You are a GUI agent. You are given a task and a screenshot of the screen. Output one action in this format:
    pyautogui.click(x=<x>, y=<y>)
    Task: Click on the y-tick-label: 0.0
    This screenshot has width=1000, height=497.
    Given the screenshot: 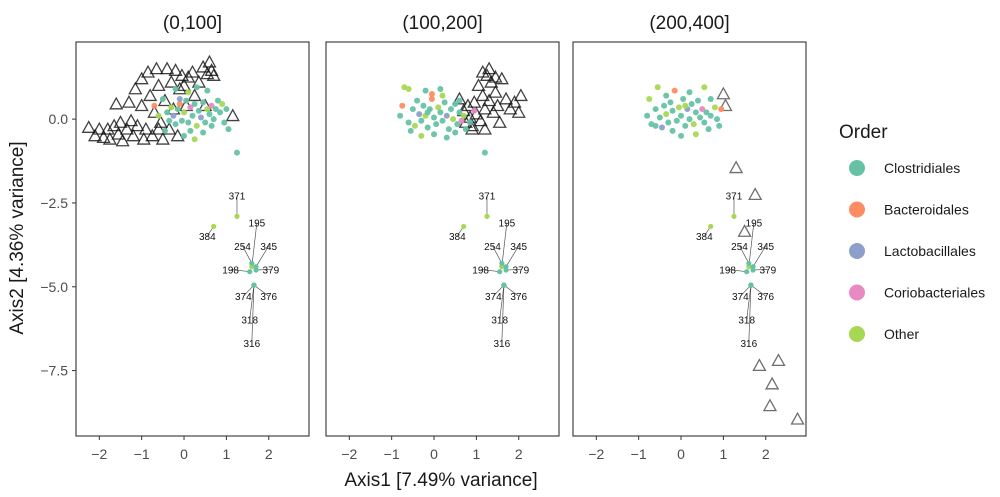 What is the action you would take?
    pyautogui.click(x=59, y=119)
    